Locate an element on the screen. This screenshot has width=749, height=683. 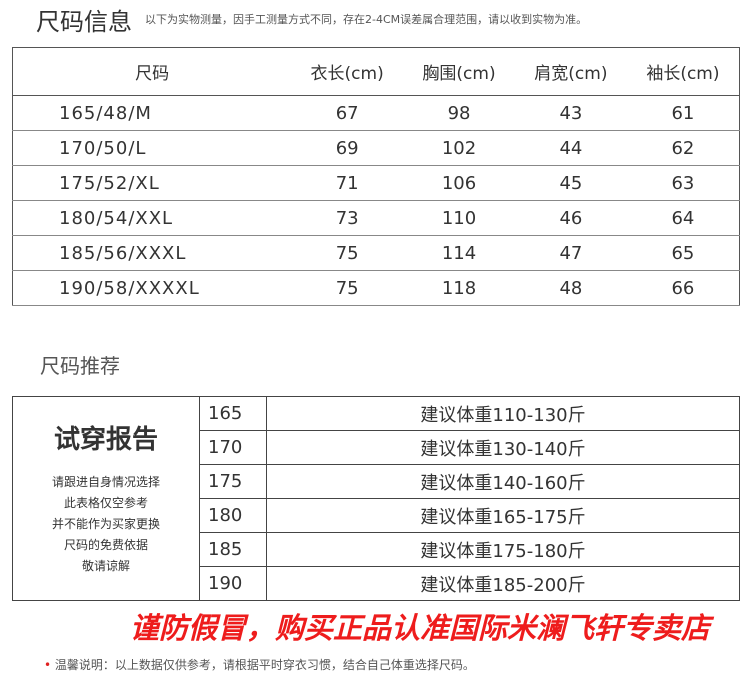
table-cell: 71 is located at coordinates (347, 183).